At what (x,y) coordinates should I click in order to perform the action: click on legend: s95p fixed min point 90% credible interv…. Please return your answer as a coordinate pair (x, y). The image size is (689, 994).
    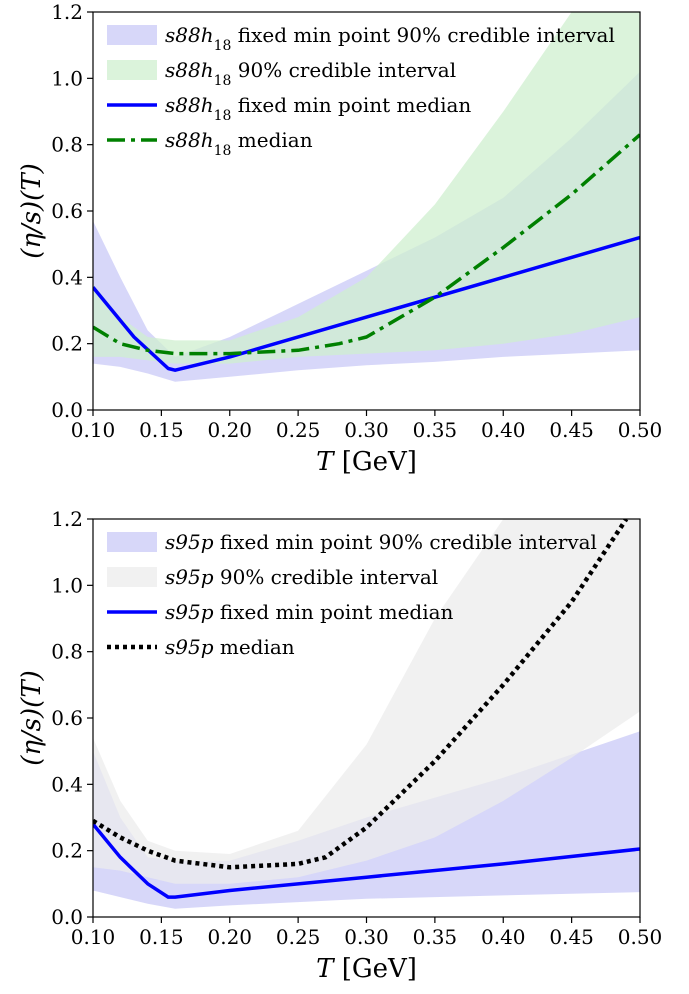
    Looking at the image, I should click on (352, 594).